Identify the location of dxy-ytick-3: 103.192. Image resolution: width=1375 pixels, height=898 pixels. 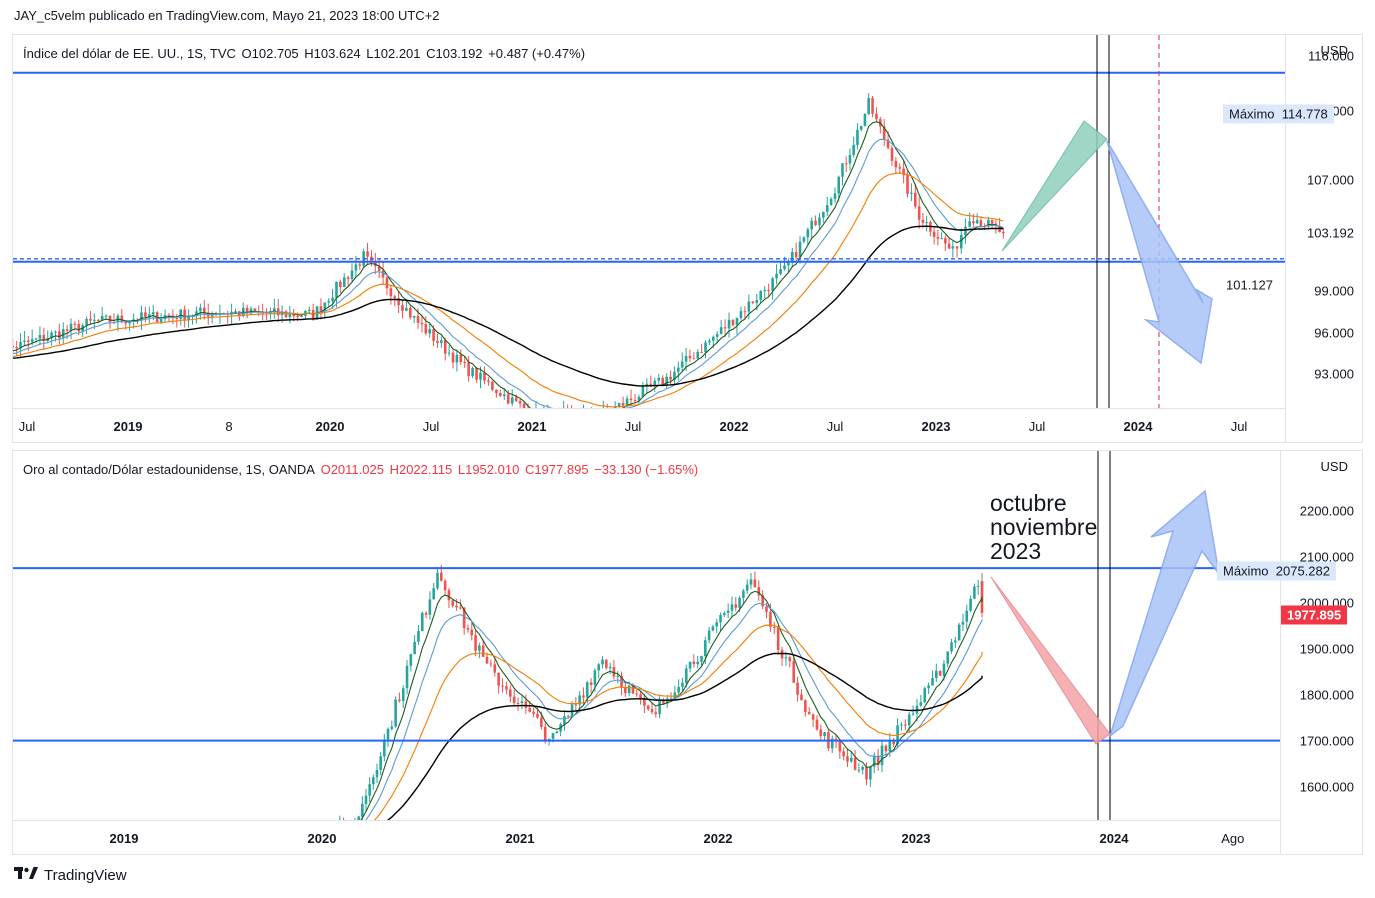
(1330, 233).